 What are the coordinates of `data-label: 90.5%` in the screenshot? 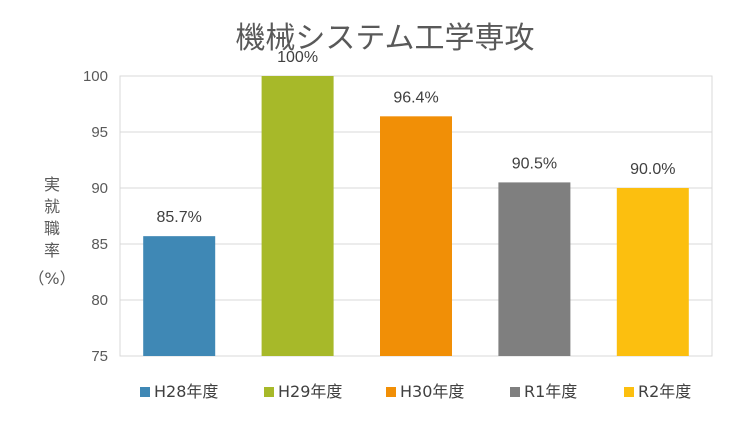 It's located at (534, 163).